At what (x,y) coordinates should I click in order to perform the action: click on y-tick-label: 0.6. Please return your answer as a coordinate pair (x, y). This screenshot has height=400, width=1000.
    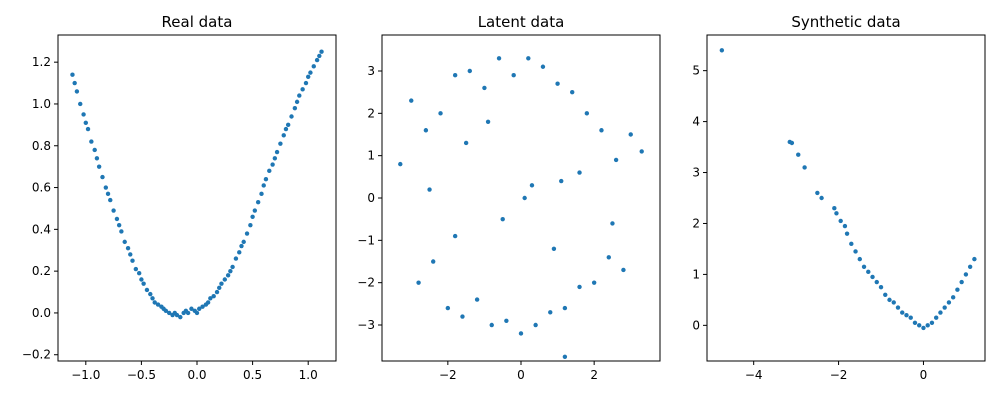
    Looking at the image, I should click on (41, 188).